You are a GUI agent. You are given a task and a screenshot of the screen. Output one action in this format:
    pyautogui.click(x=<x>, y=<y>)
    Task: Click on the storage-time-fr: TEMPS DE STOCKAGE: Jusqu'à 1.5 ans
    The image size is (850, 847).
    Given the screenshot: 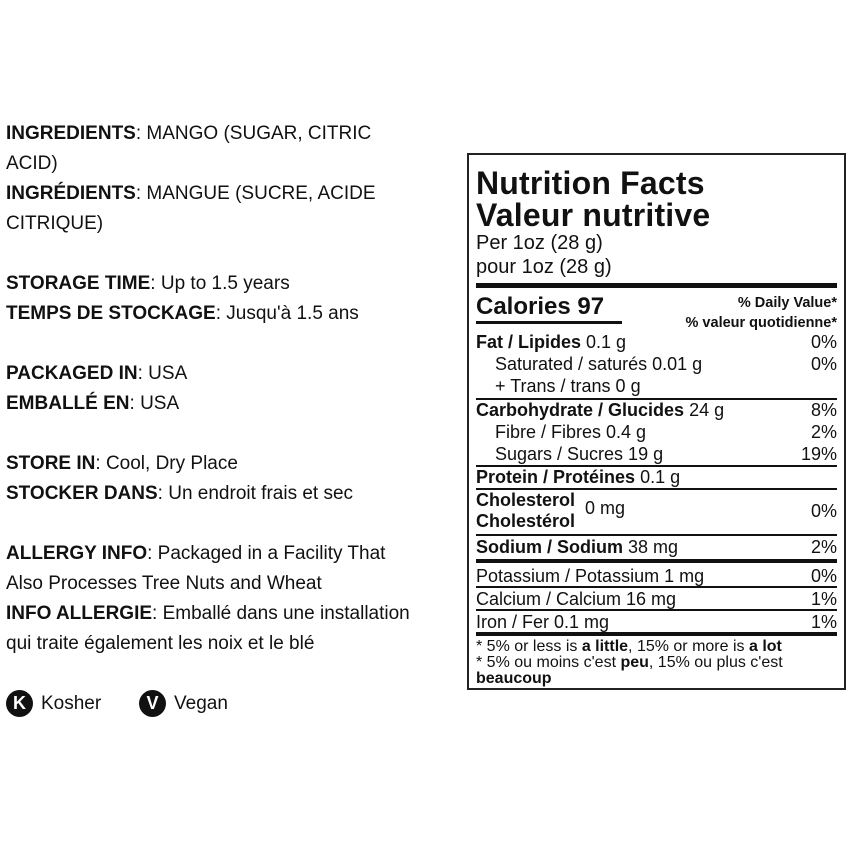 What is the action you would take?
    pyautogui.click(x=182, y=313)
    